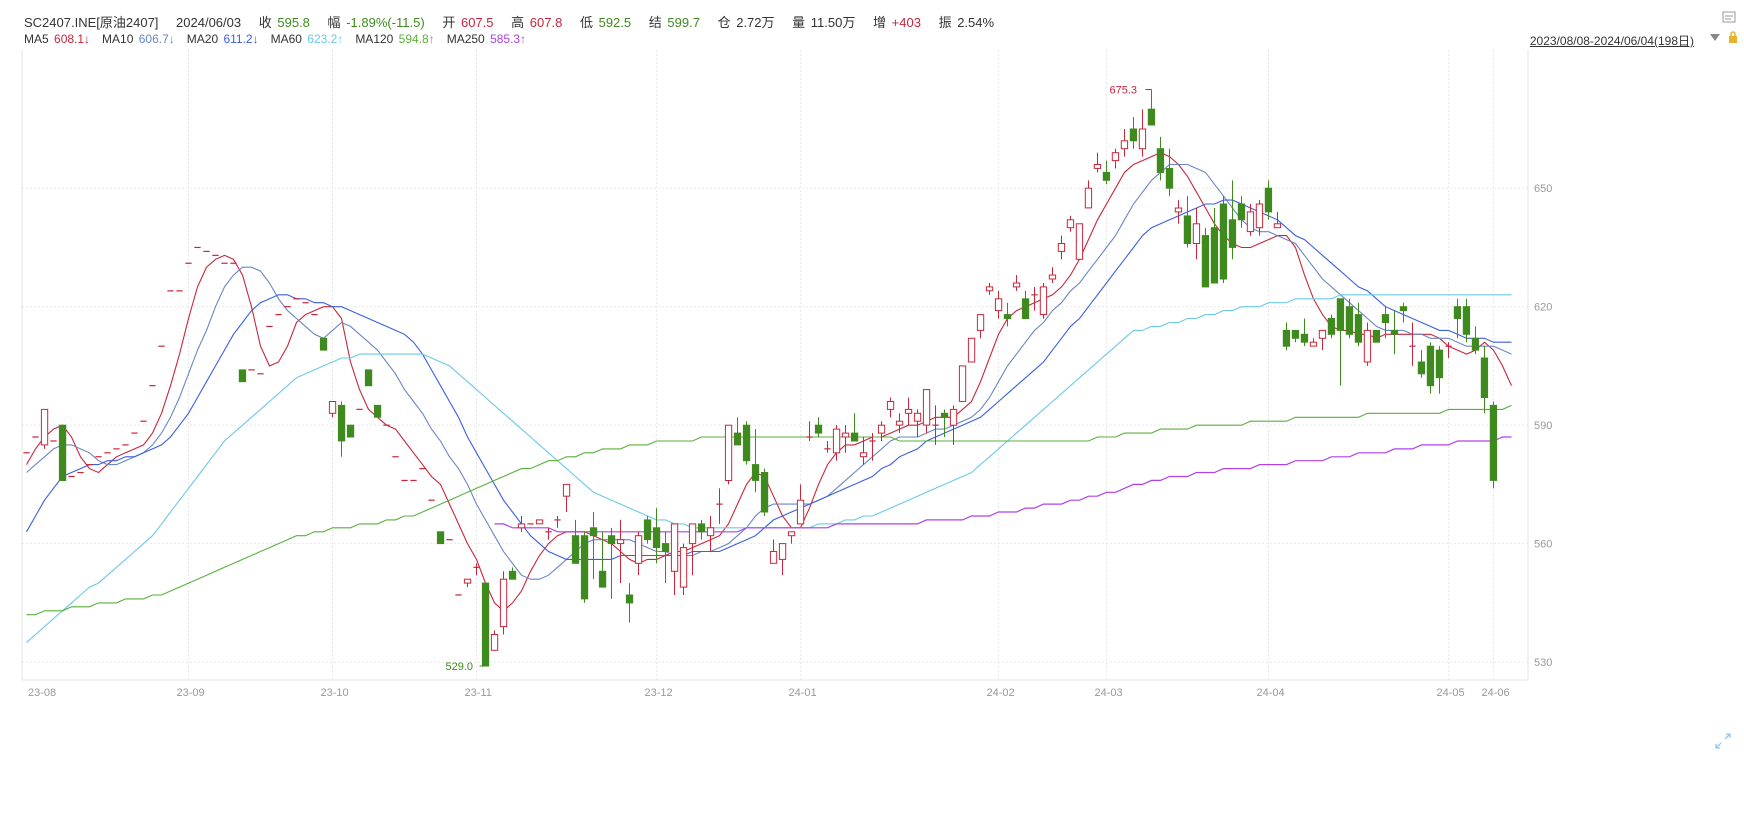  Describe the element at coordinates (1451, 693) in the screenshot. I see `x-tick-label: 24-05` at that location.